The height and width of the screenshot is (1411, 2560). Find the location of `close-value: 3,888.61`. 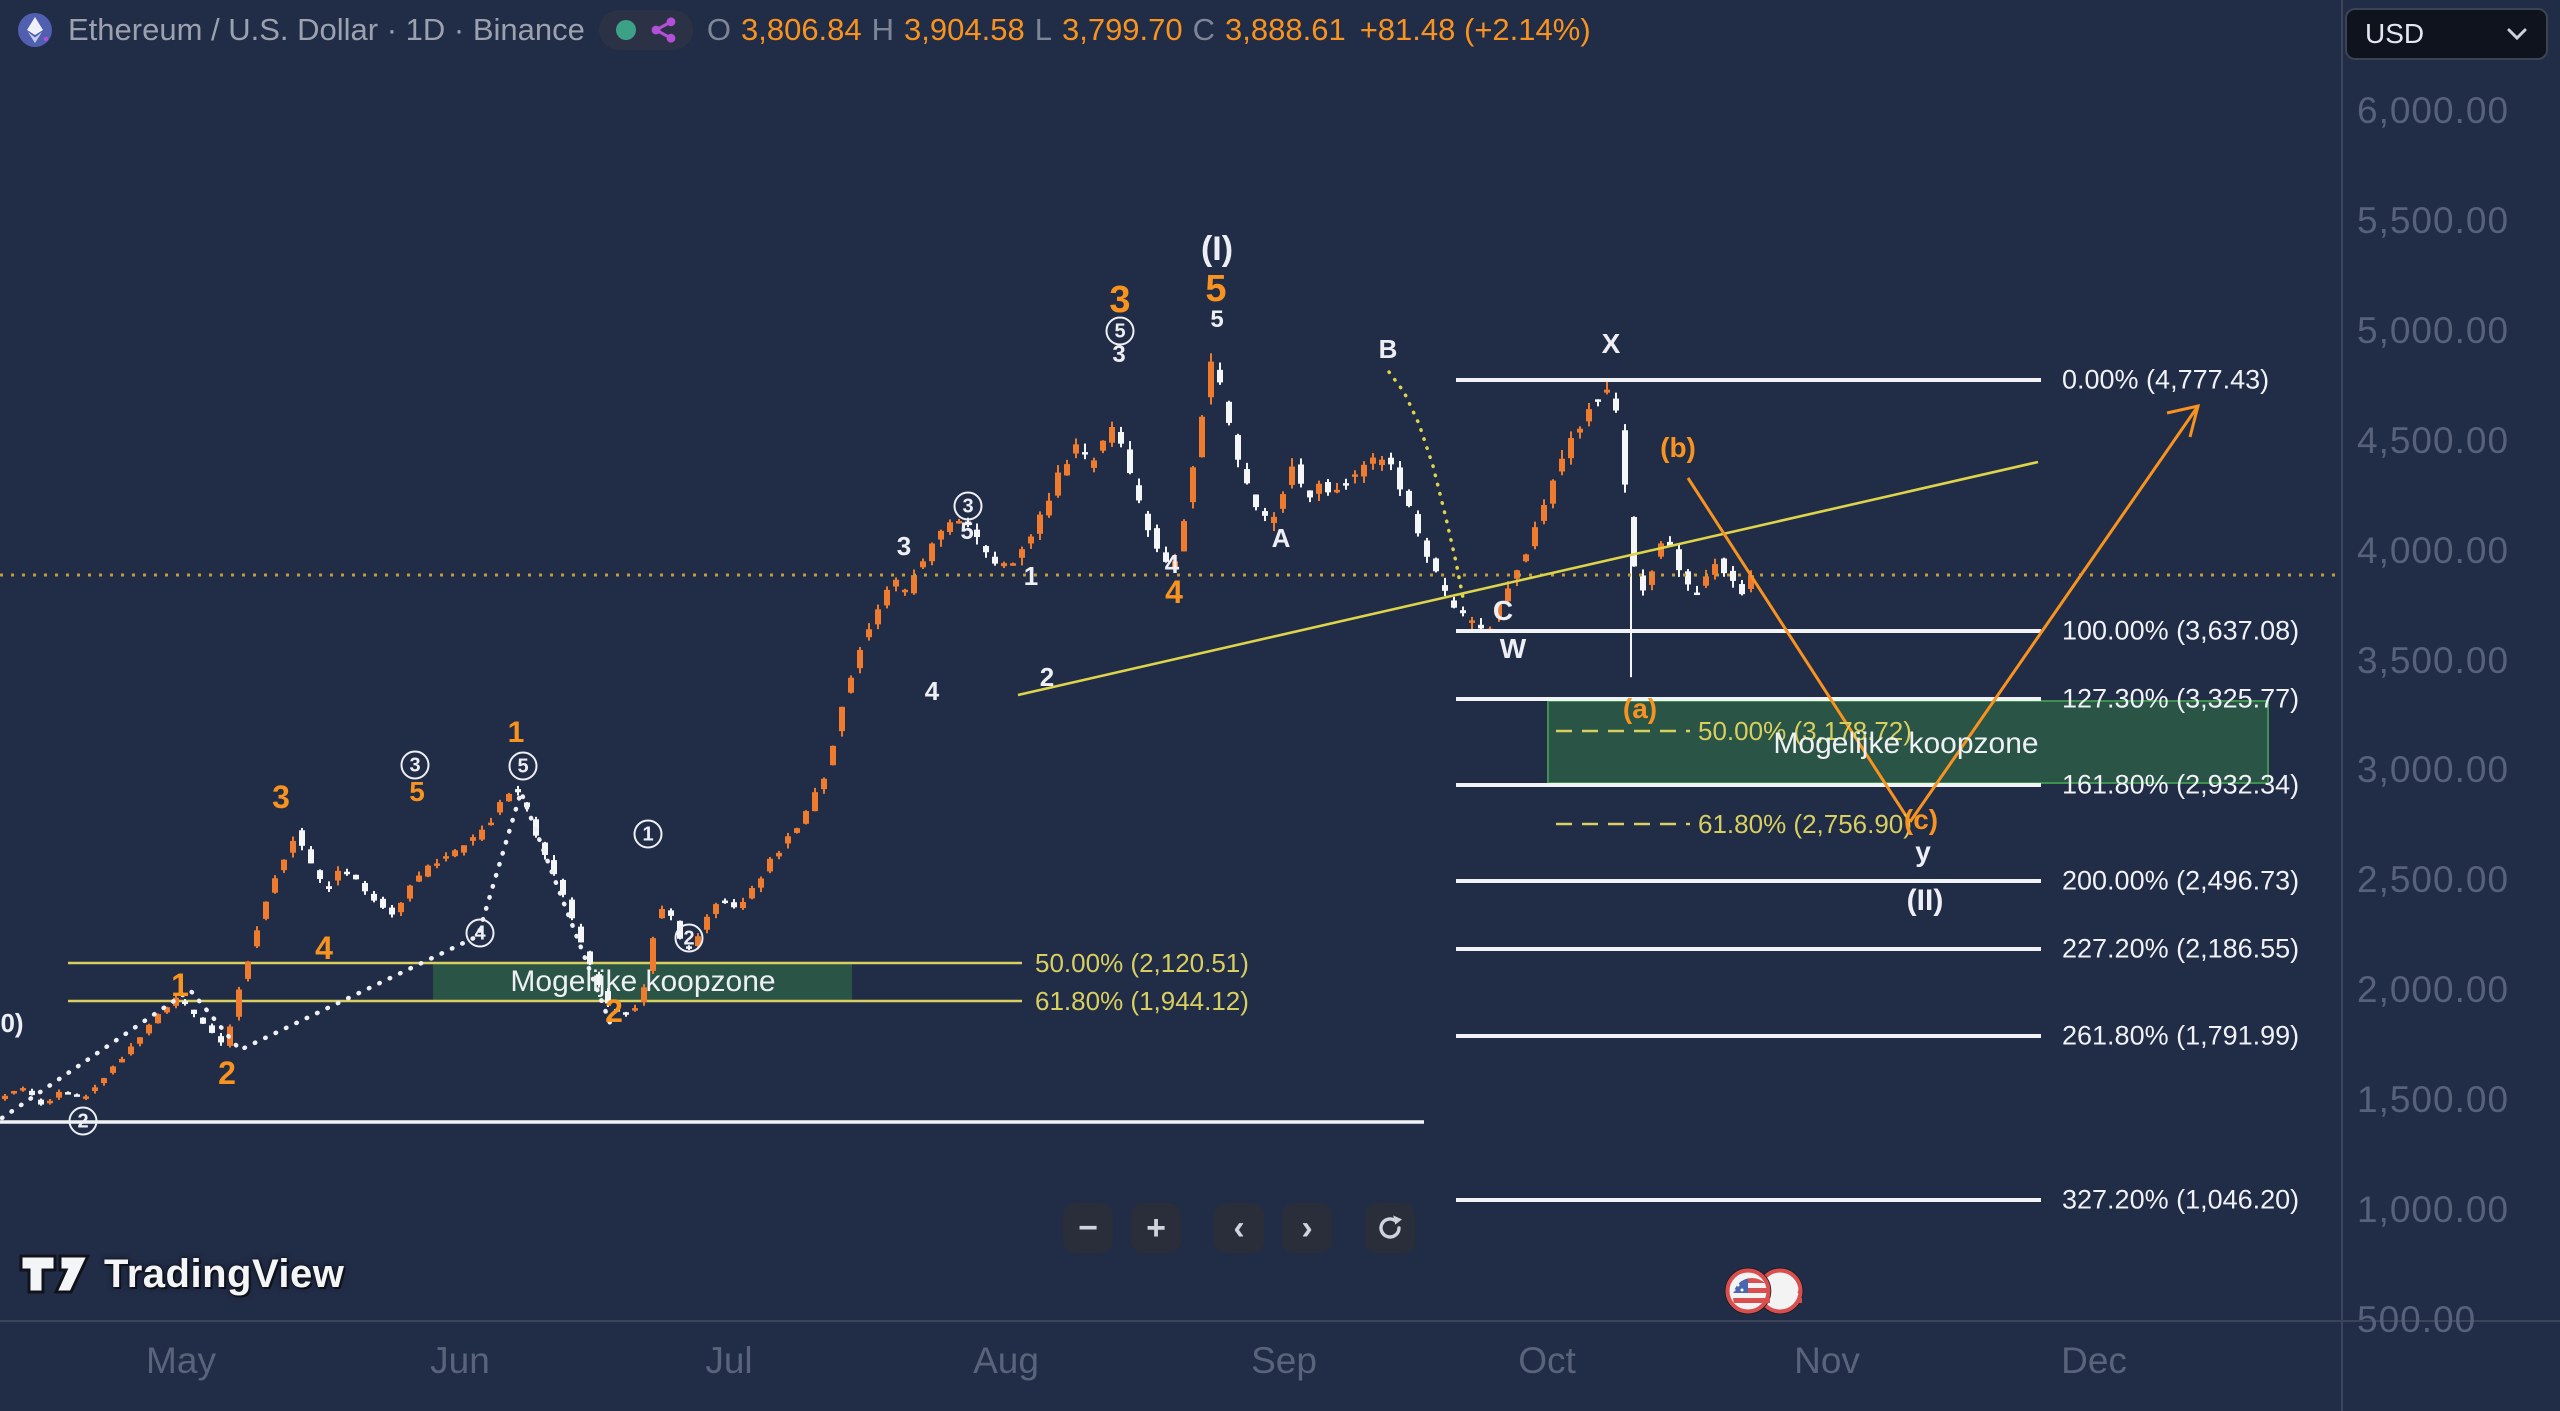

close-value: 3,888.61 is located at coordinates (1285, 29).